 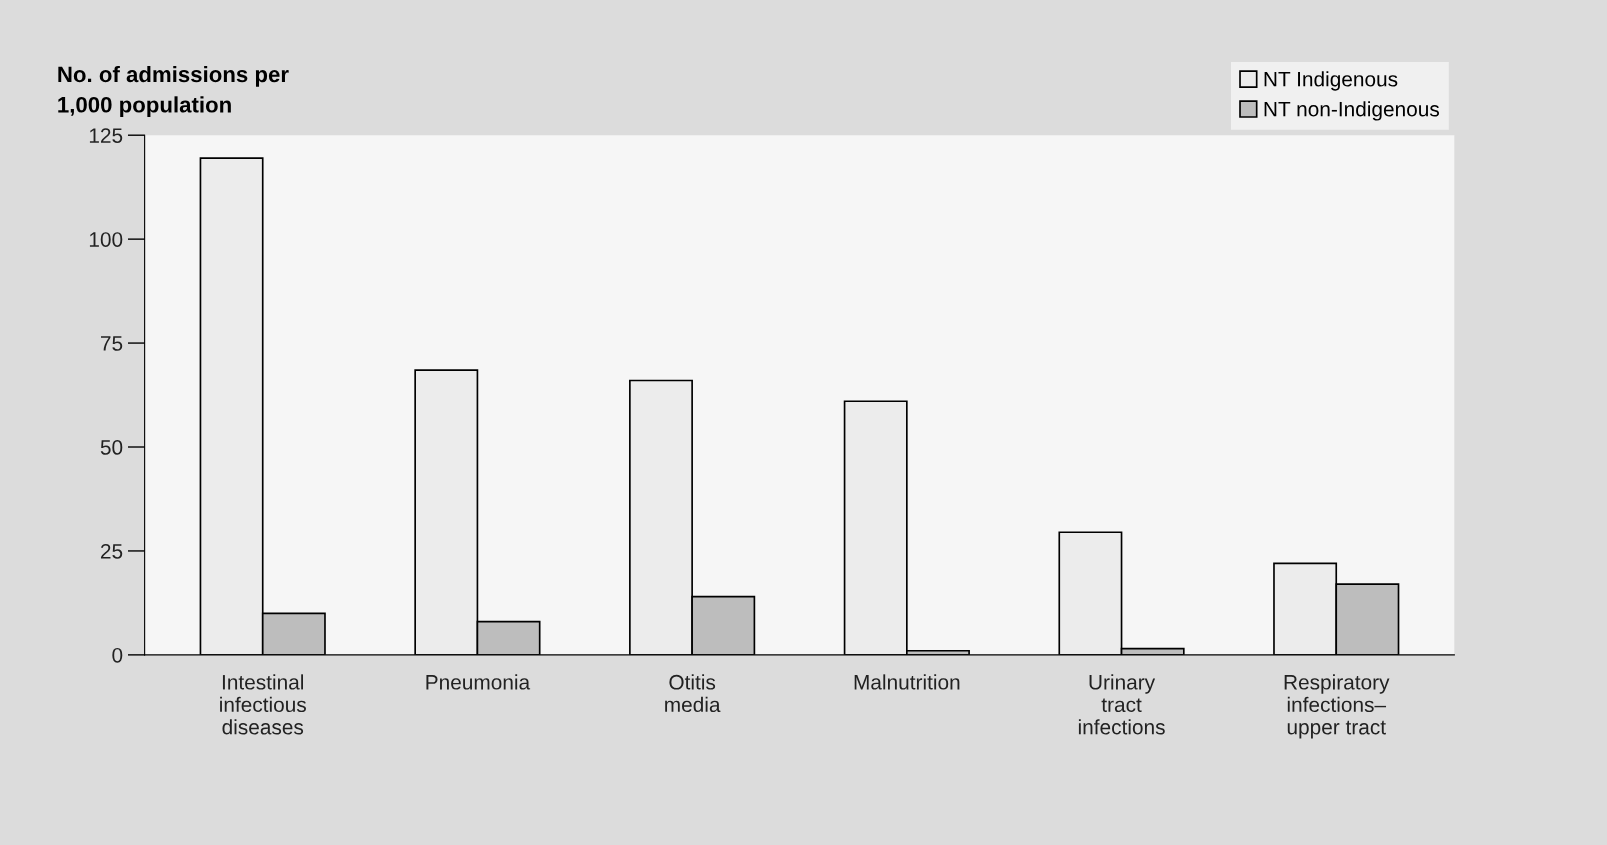 What do you see at coordinates (1337, 706) in the screenshot?
I see `x-tick-label: Respiratory infections– upper tract` at bounding box center [1337, 706].